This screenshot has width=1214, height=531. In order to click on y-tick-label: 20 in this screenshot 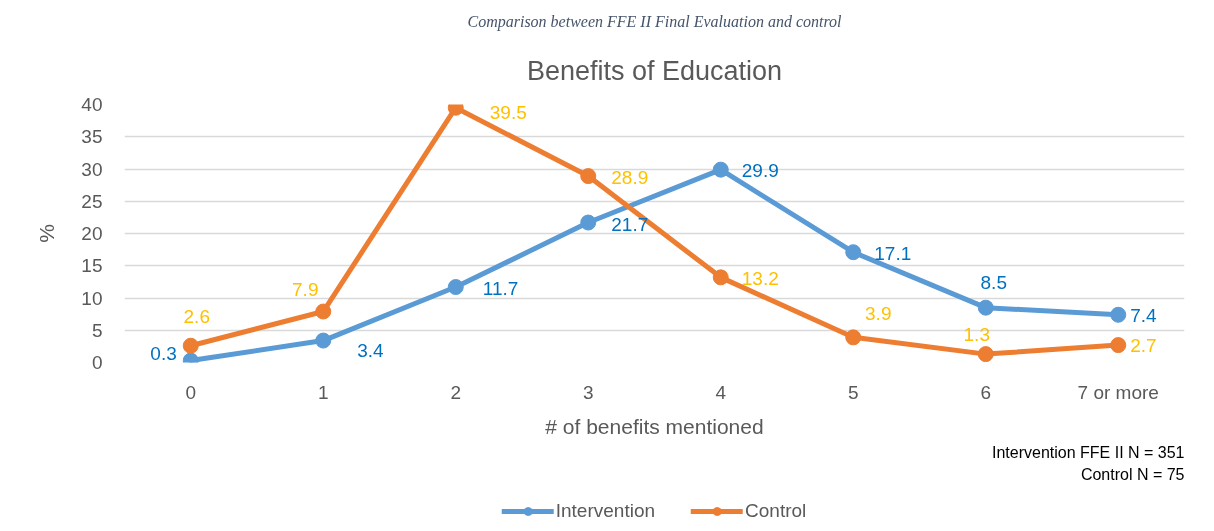, I will do `click(92, 233)`.